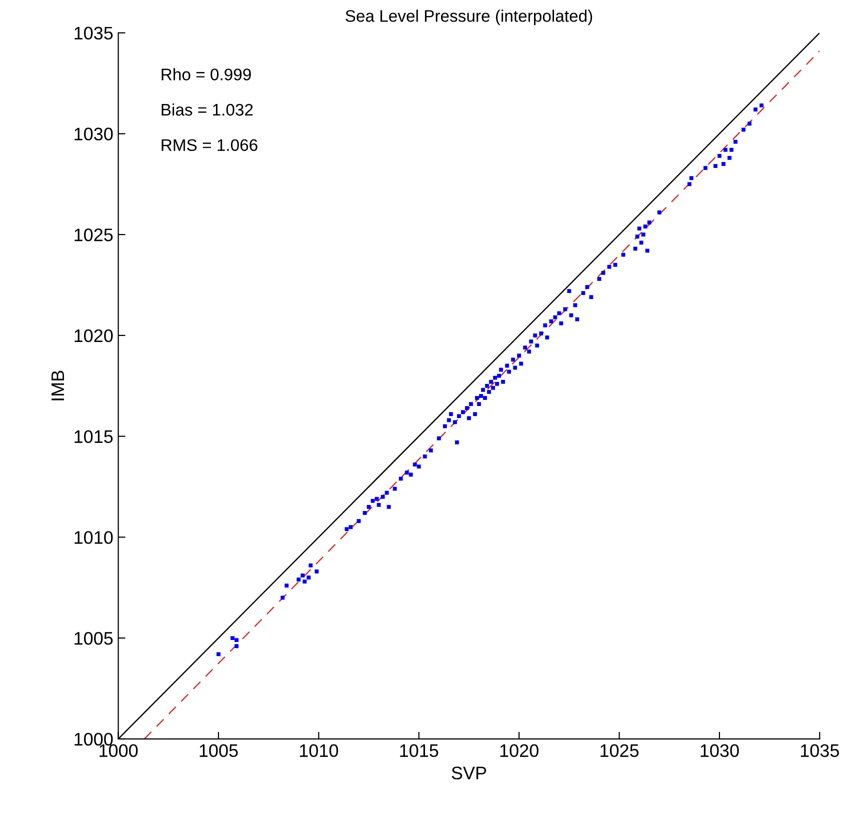 This screenshot has height=821, width=845. Describe the element at coordinates (219, 751) in the screenshot. I see `x-tick-label: 1005` at that location.